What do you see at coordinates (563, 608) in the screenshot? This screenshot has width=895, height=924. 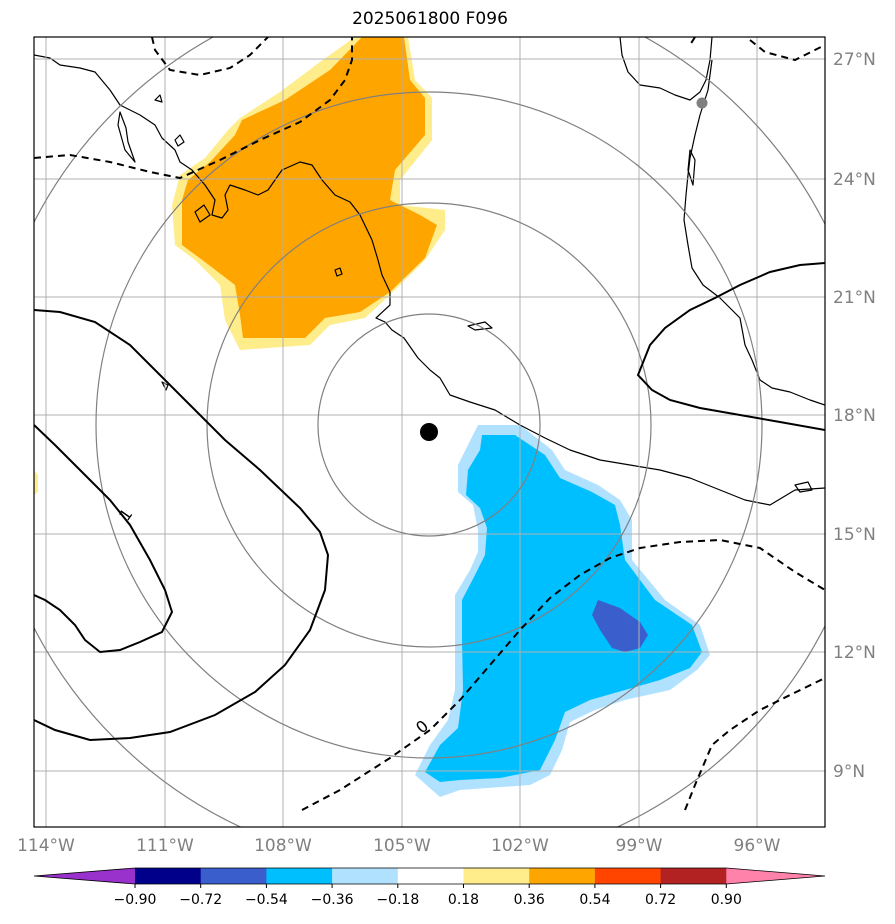 I see `negative-anomaly-region` at bounding box center [563, 608].